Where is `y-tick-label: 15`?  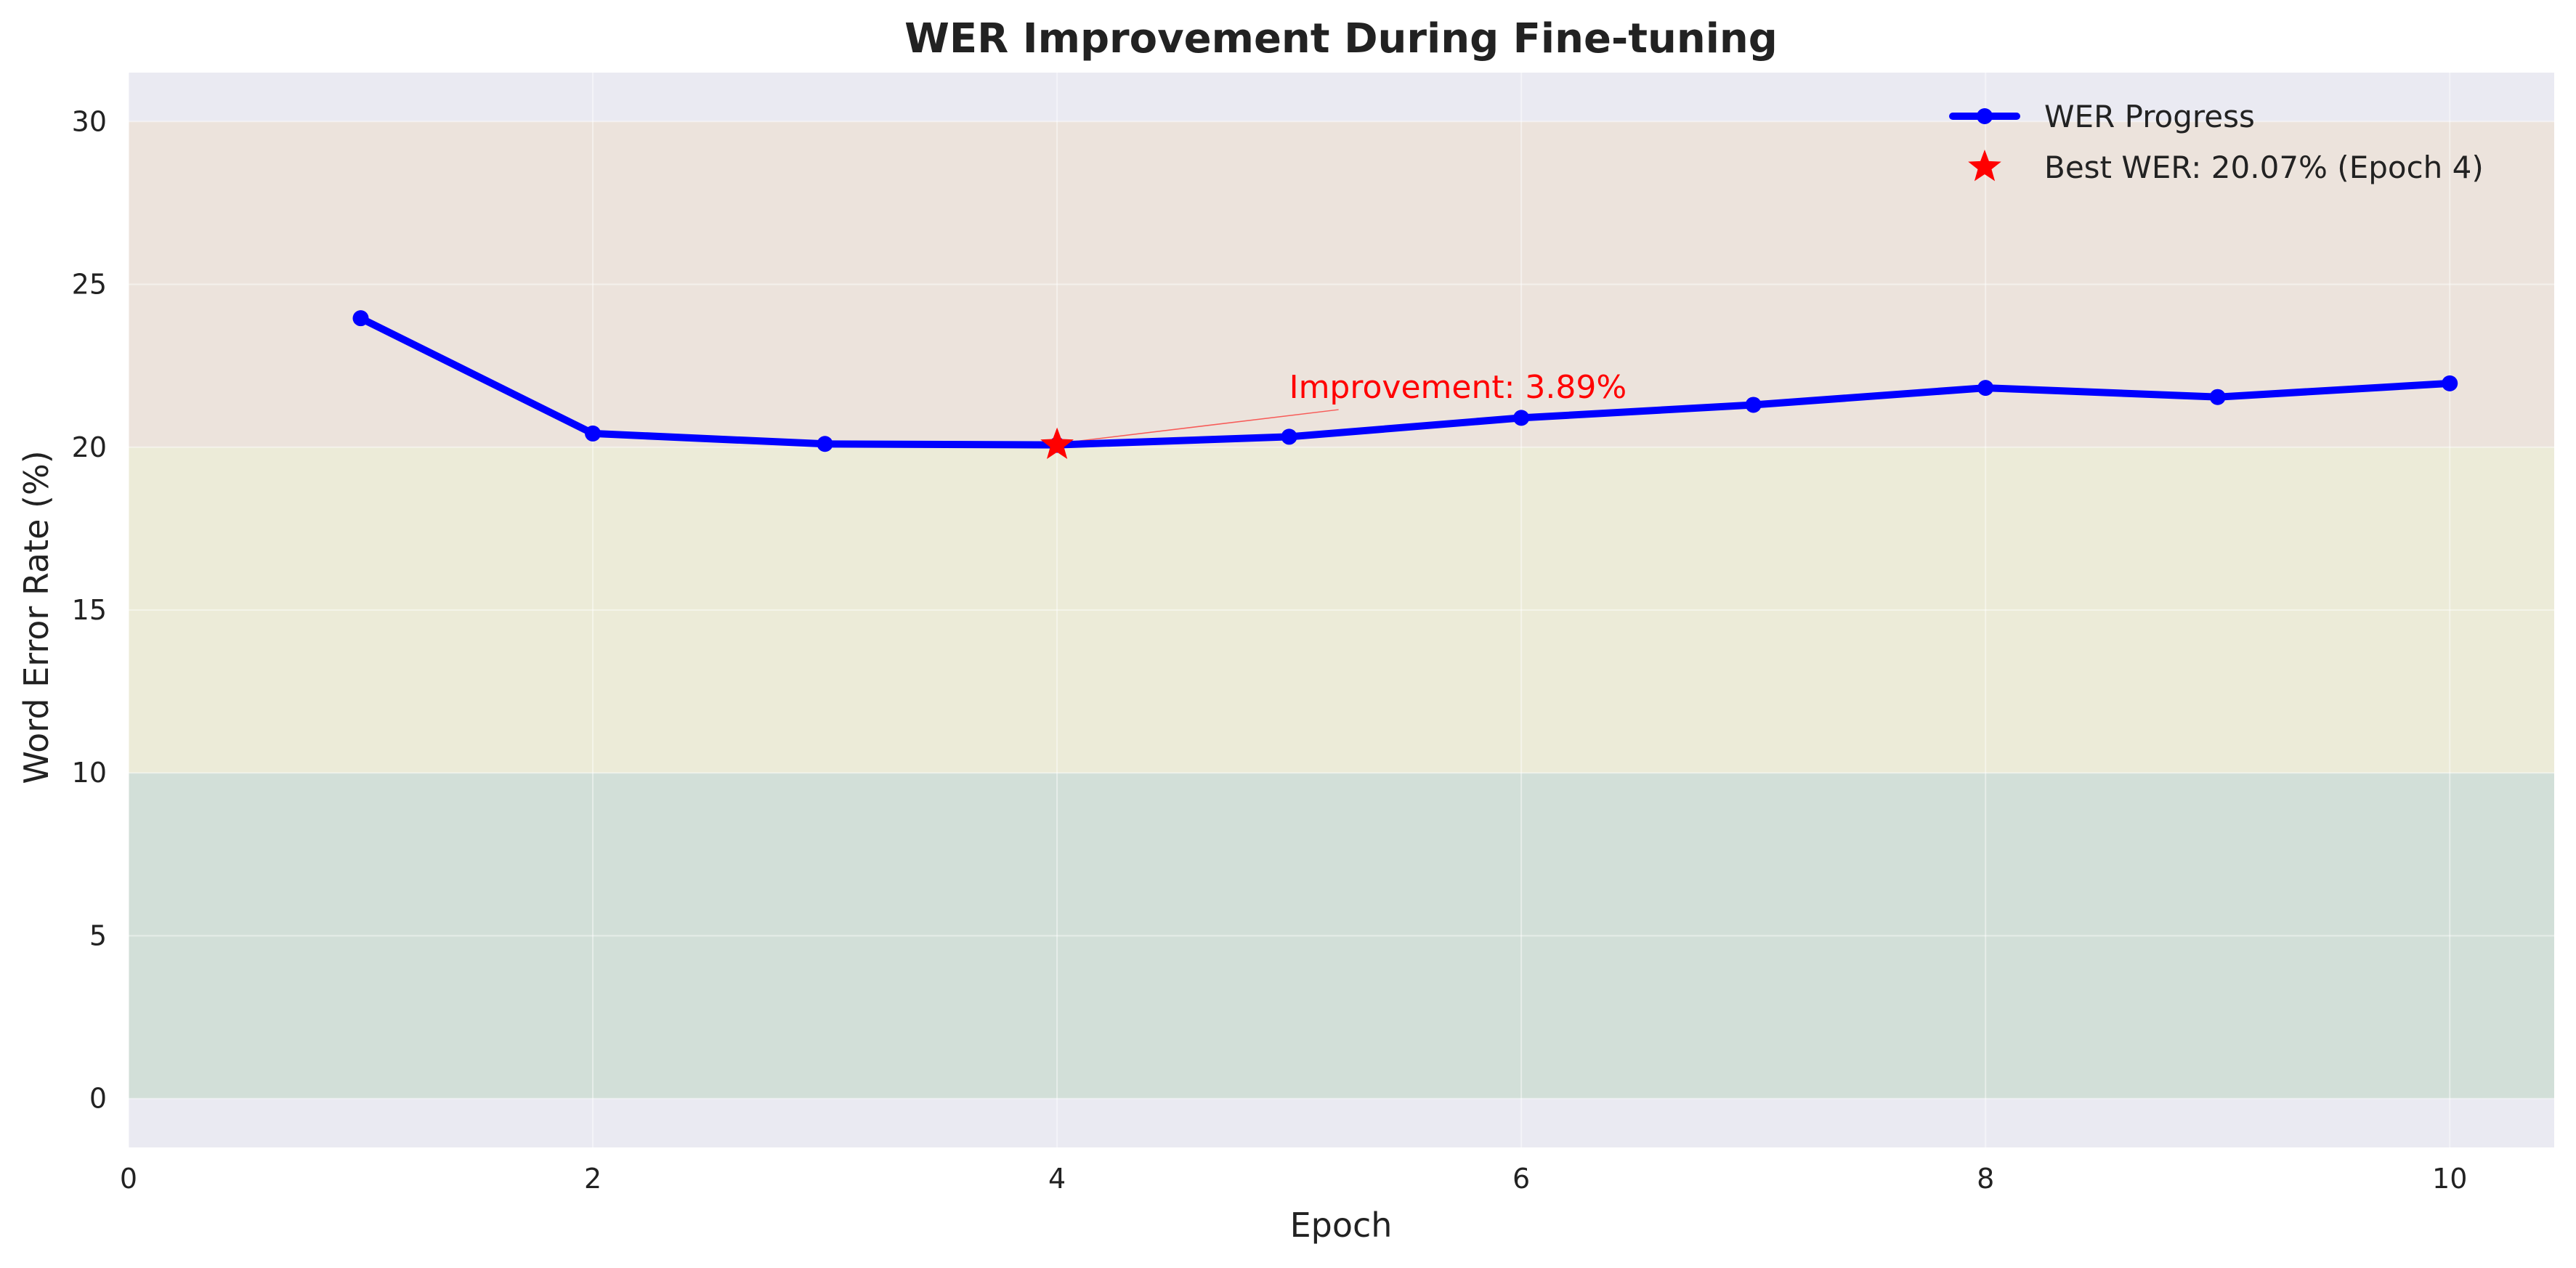
y-tick-label: 15 is located at coordinates (89, 610).